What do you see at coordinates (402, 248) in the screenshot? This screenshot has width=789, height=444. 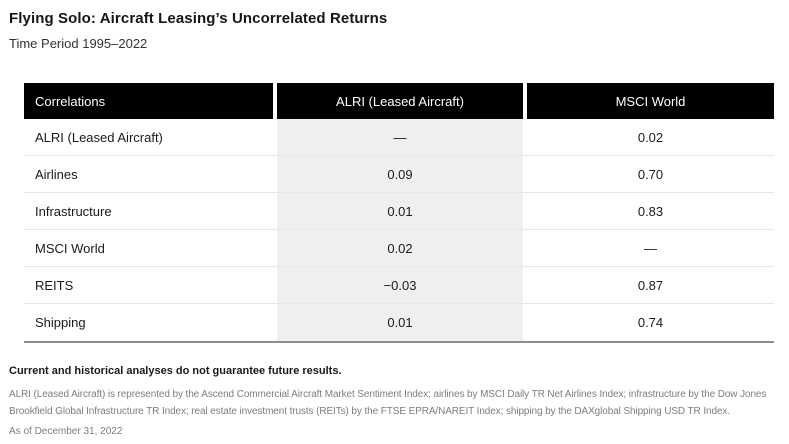 I see `alri-correlation-value: 0.02` at bounding box center [402, 248].